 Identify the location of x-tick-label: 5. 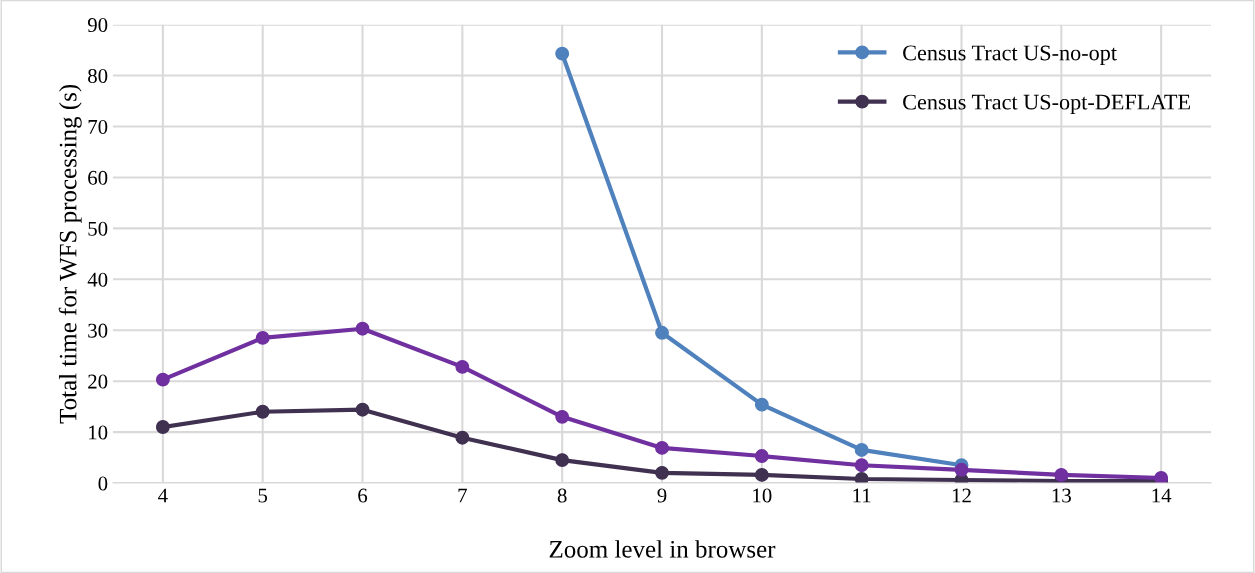
(263, 495).